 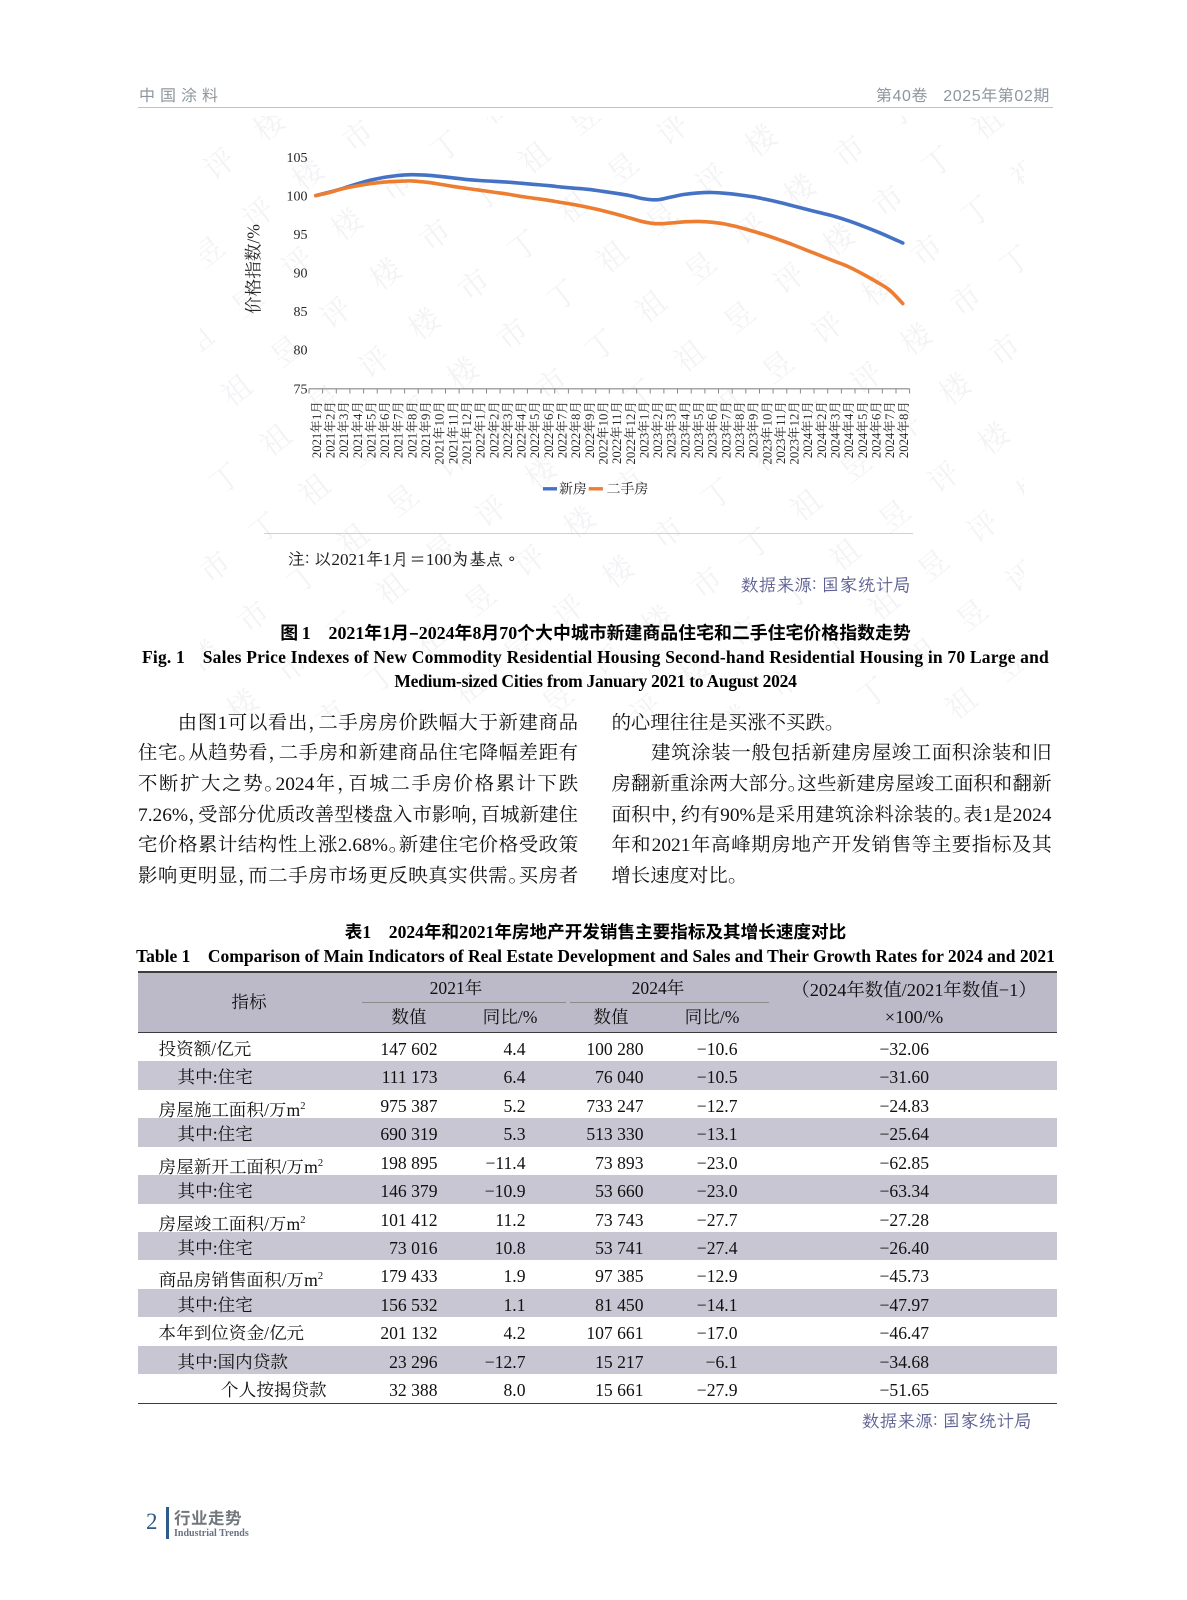 What do you see at coordinates (683, 429) in the screenshot?
I see `svg-text: 2023年4月` at bounding box center [683, 429].